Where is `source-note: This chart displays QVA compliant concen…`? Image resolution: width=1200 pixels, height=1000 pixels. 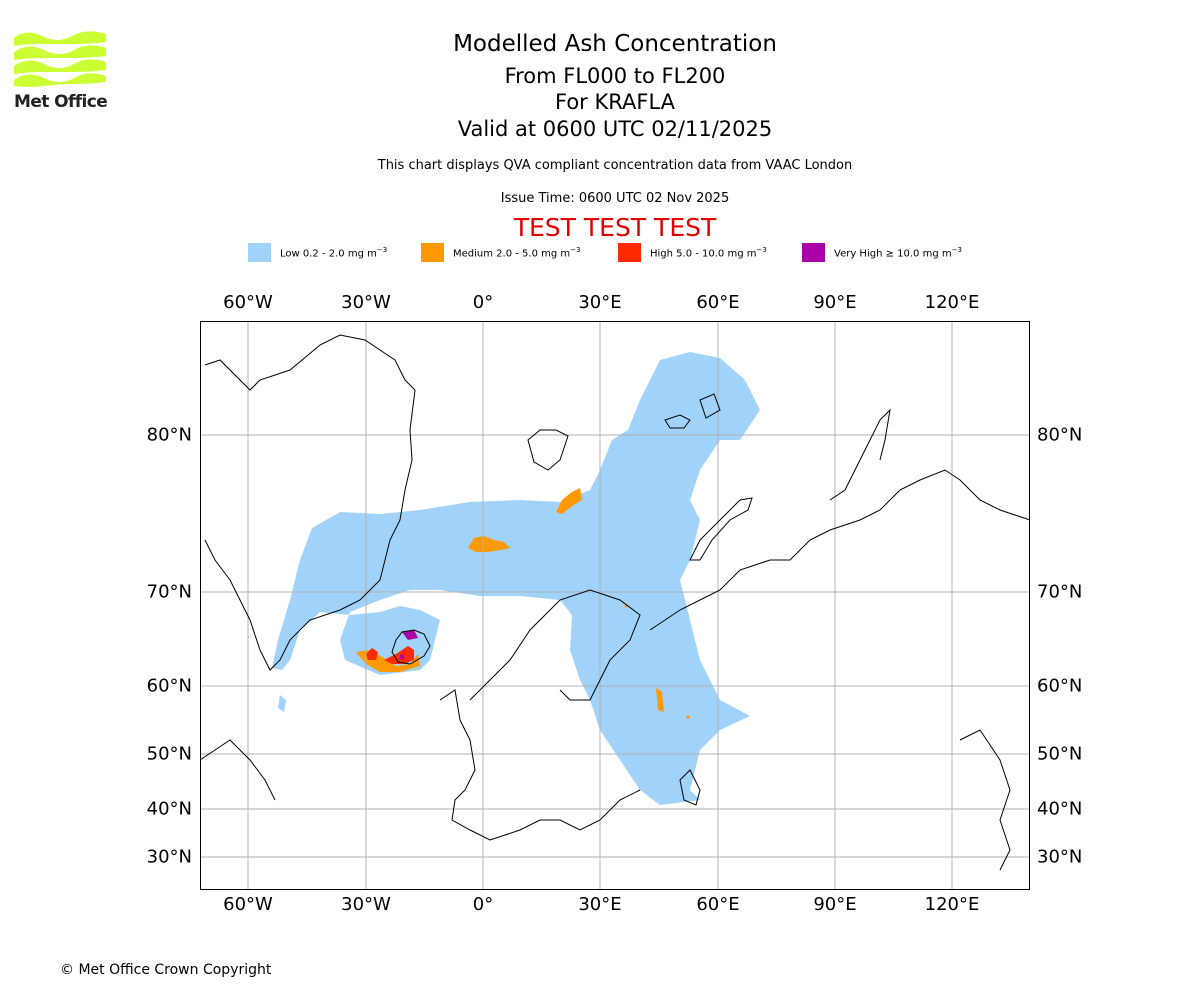 source-note: This chart displays QVA compliant concen… is located at coordinates (615, 165).